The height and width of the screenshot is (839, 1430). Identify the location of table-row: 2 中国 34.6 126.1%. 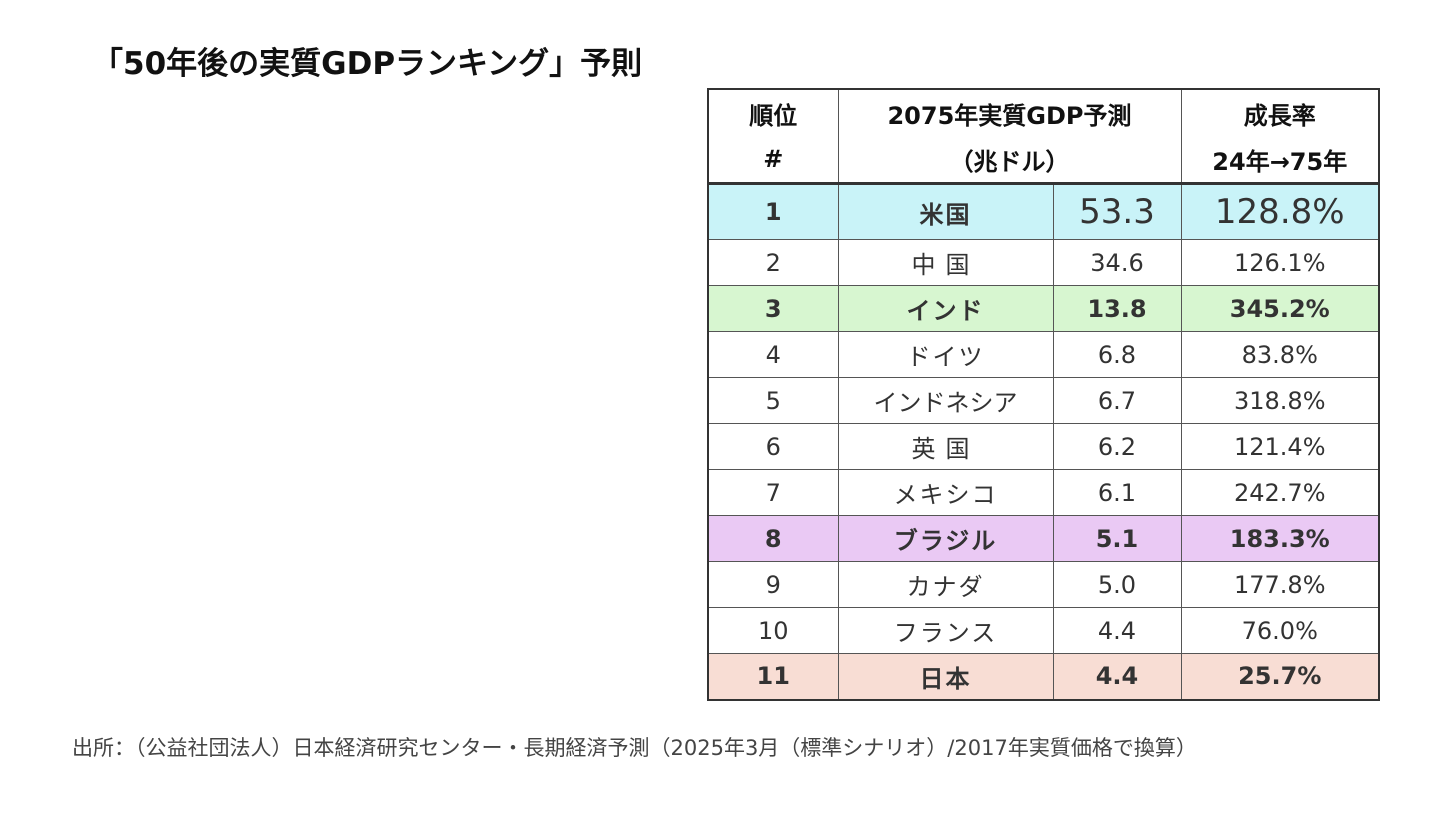
(1043, 262).